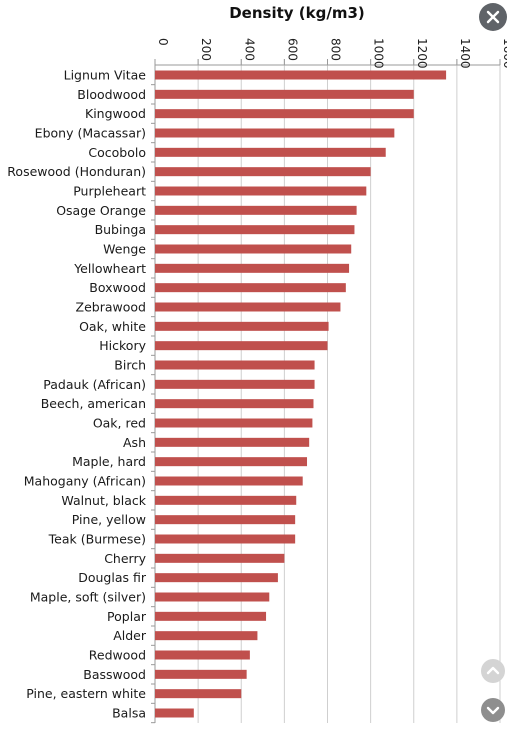 Image resolution: width=507 pixels, height=732 pixels. Describe the element at coordinates (97, 539) in the screenshot. I see `category-label: Teak (Burmese)` at that location.